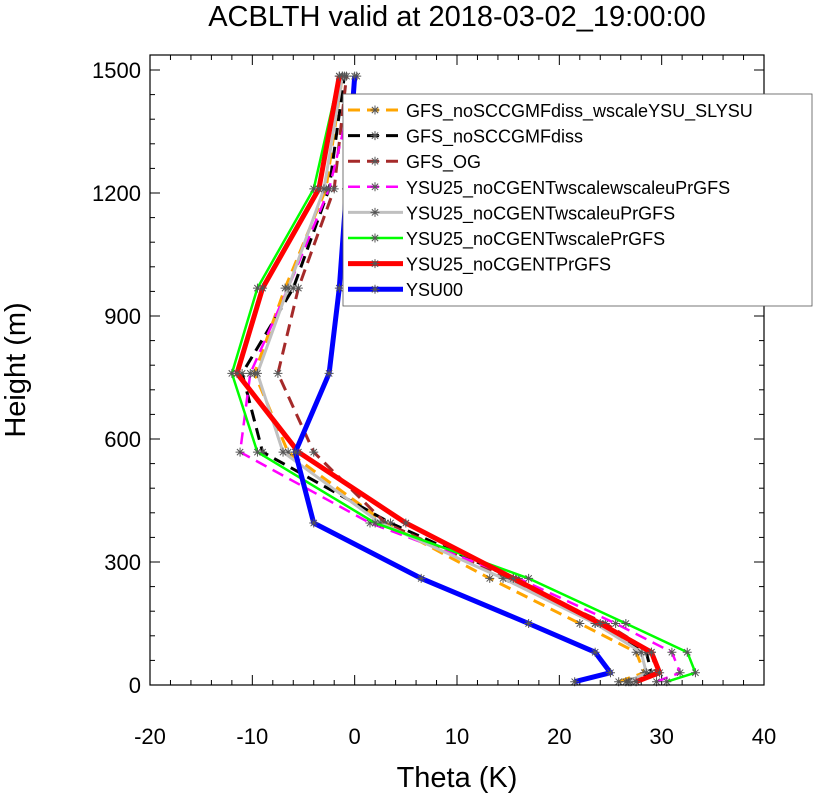 The height and width of the screenshot is (797, 817). What do you see at coordinates (535, 239) in the screenshot?
I see `legend-label: YSU25_noCGENTwscalePrGFS` at bounding box center [535, 239].